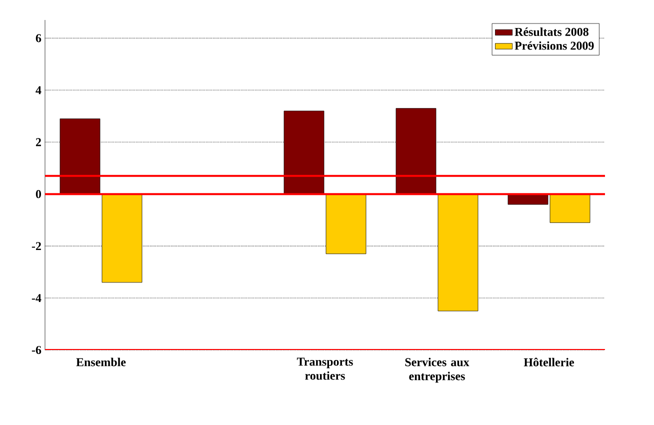  What do you see at coordinates (37, 350) in the screenshot?
I see `y-tick-label: -6` at bounding box center [37, 350].